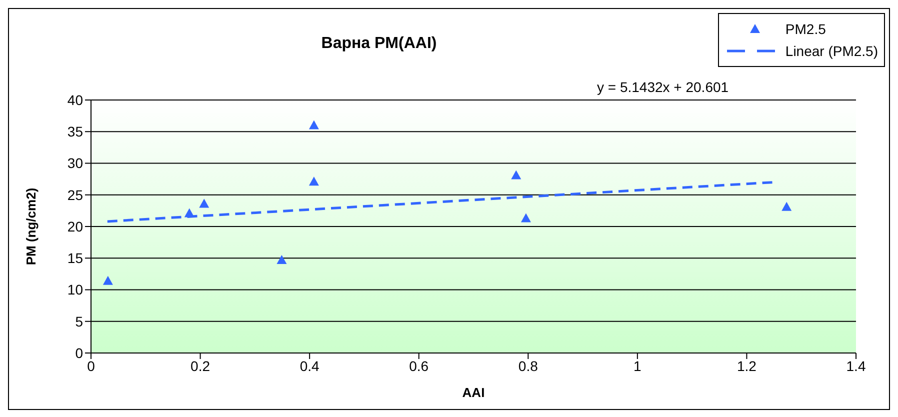 This screenshot has height=417, width=898. What do you see at coordinates (75, 100) in the screenshot?
I see `y-tick-label: 40` at bounding box center [75, 100].